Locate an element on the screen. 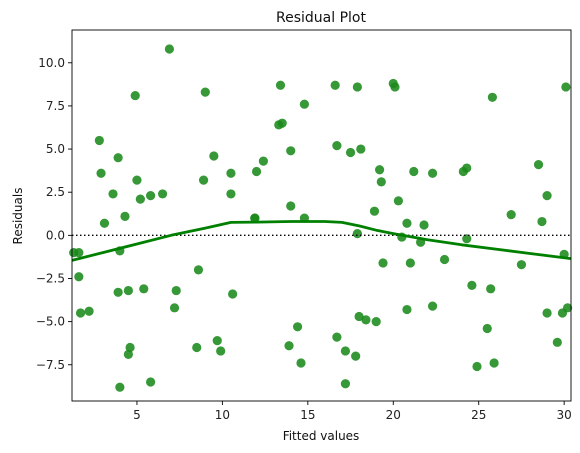 The height and width of the screenshot is (453, 580). lowess-line is located at coordinates (321, 241).